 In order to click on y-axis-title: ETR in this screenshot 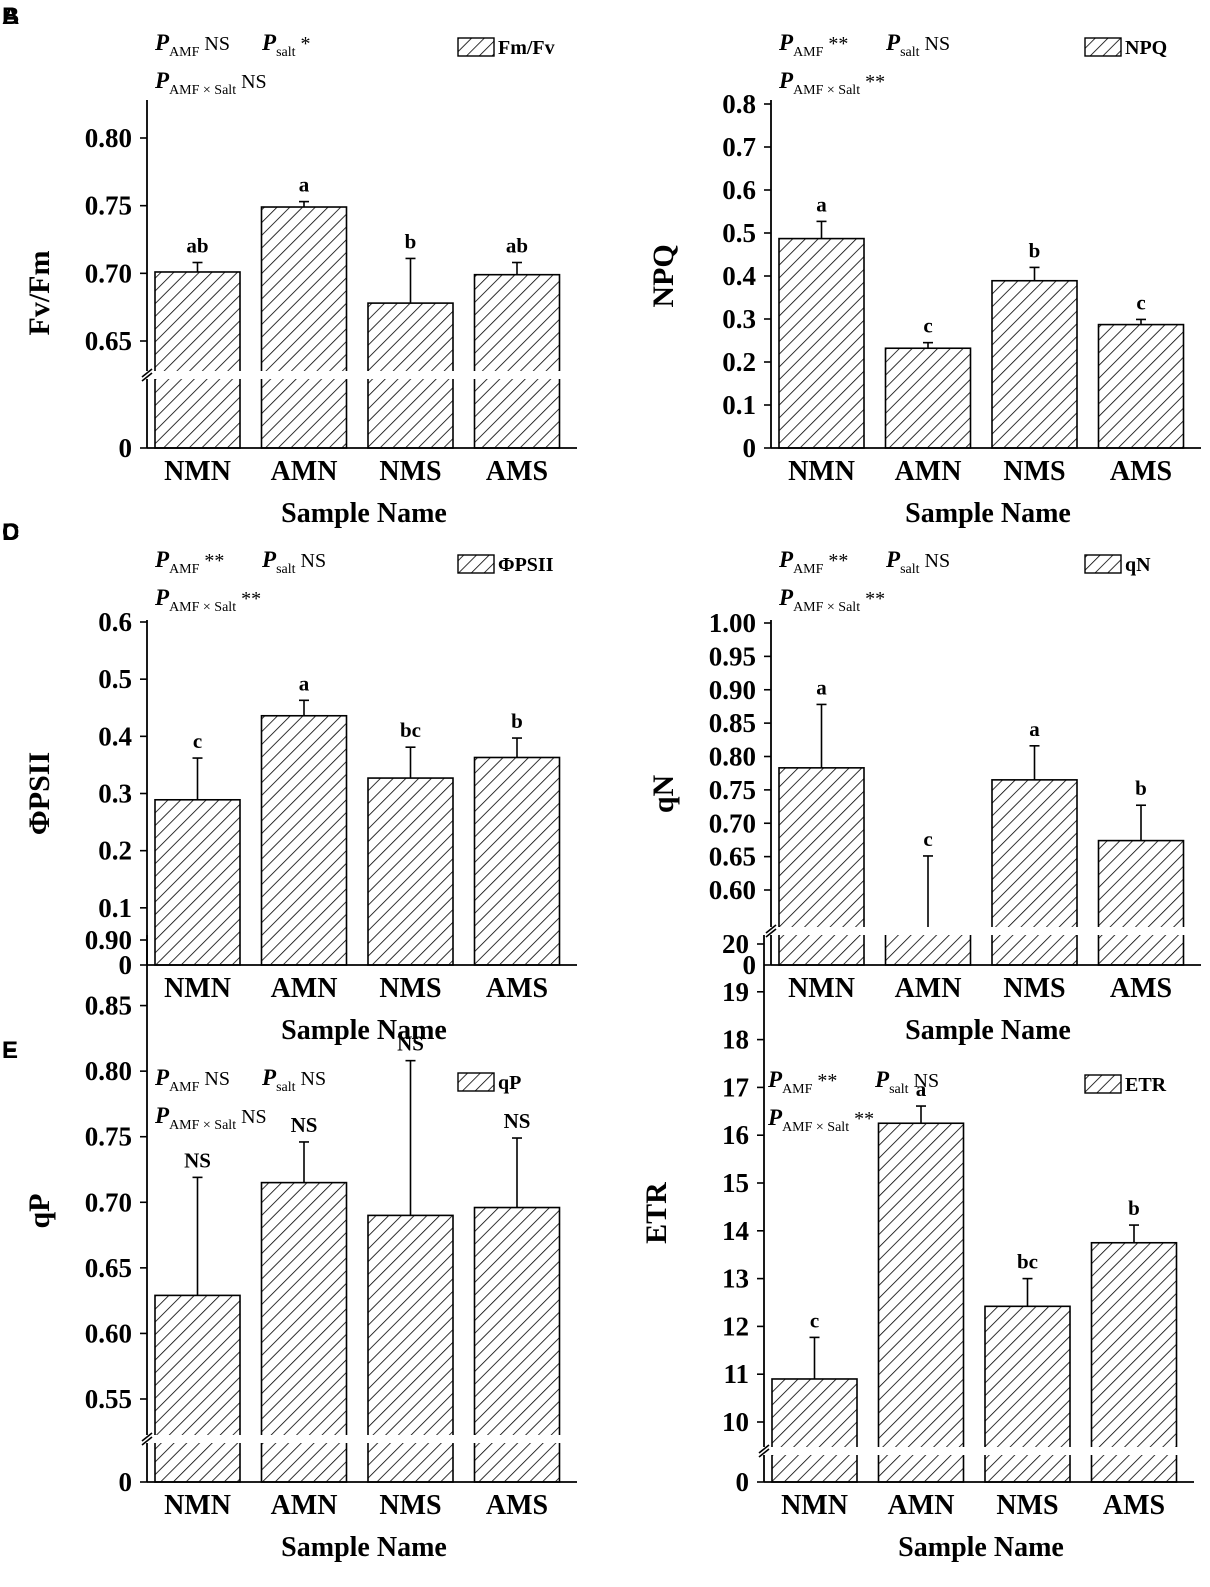, I will do `click(656, 1213)`.